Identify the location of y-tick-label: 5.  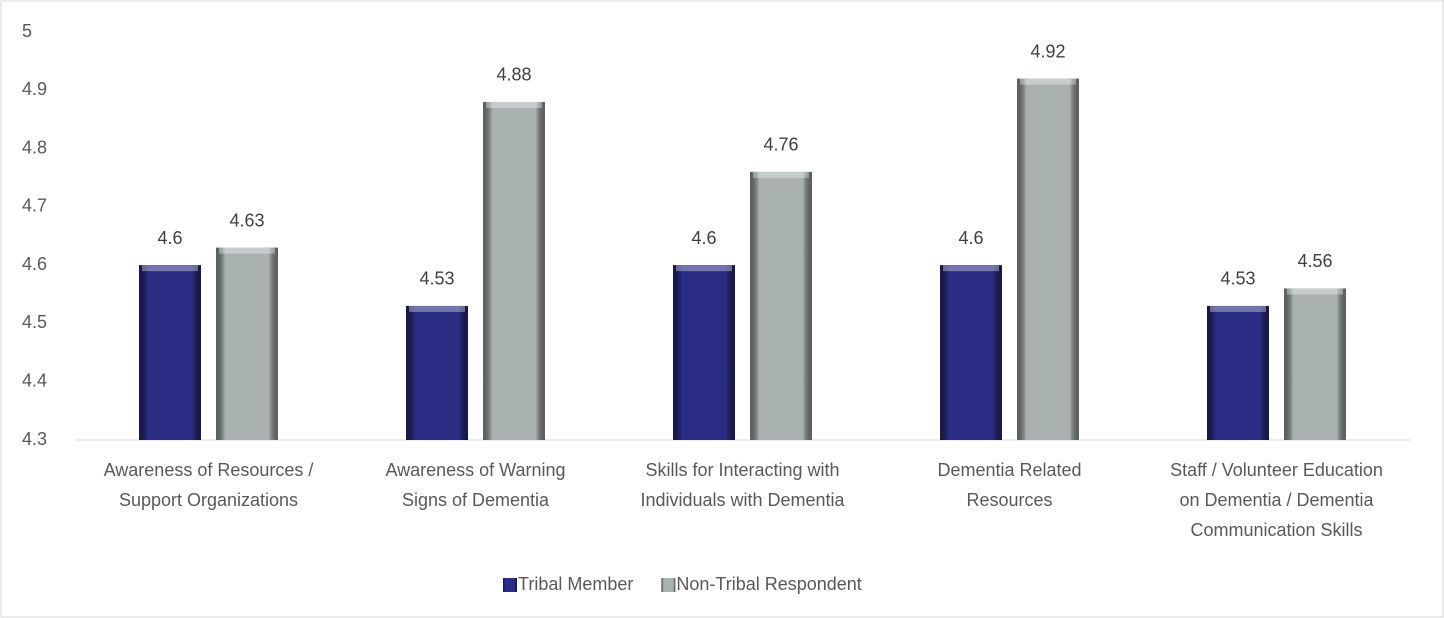
(27, 31).